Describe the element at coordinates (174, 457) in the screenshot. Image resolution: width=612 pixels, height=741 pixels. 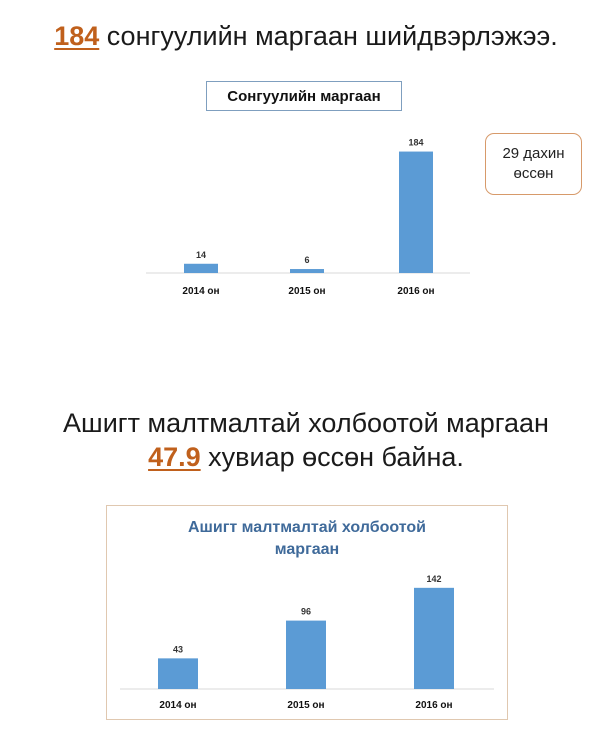
I see `headline2-number: 47.9` at that location.